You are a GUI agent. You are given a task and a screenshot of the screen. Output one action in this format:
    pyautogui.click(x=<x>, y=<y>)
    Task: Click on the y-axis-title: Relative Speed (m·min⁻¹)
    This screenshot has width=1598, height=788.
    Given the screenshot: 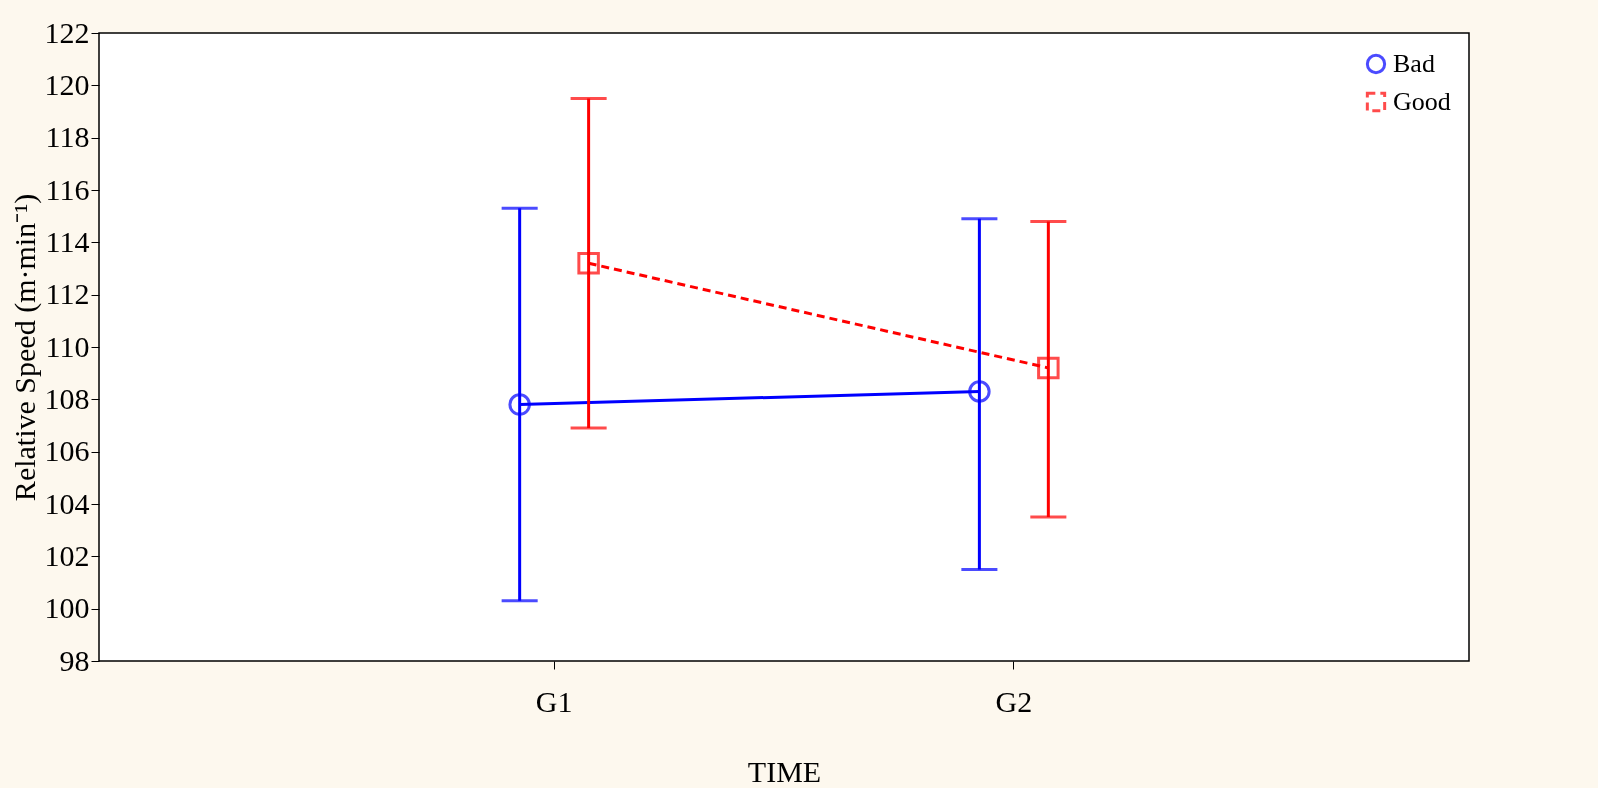 What is the action you would take?
    pyautogui.click(x=24, y=347)
    